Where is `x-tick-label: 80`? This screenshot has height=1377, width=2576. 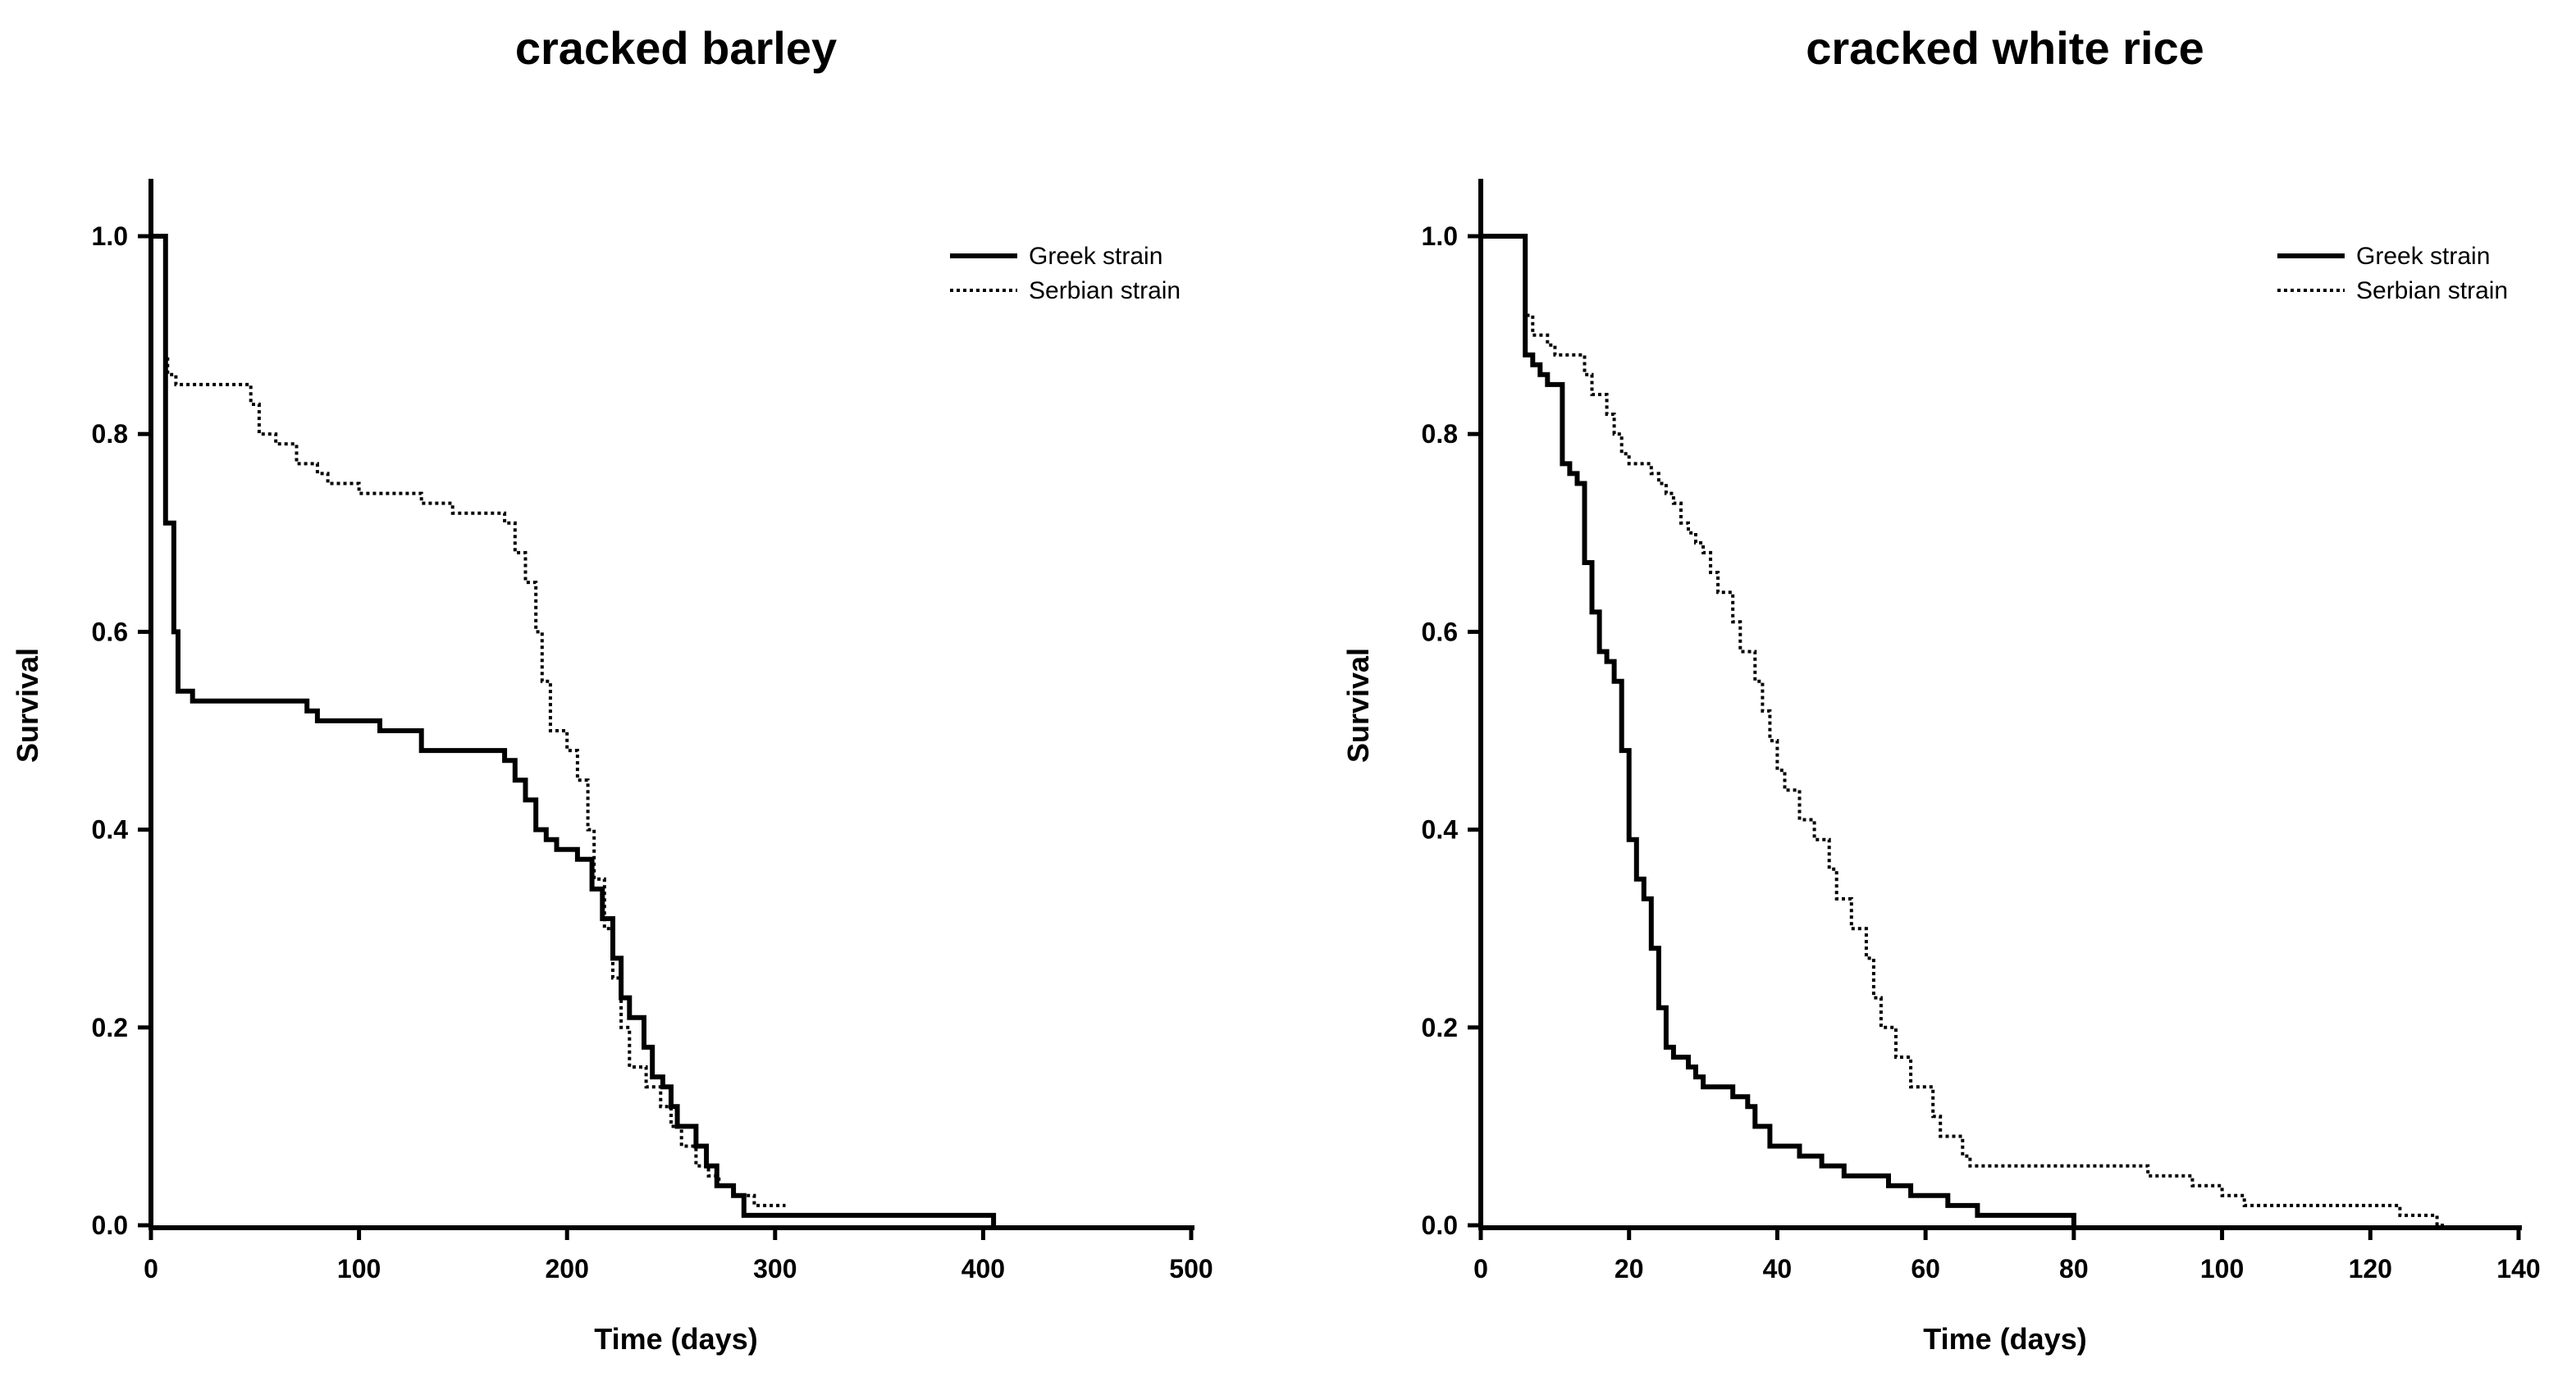
x-tick-label: 80 is located at coordinates (2074, 1269).